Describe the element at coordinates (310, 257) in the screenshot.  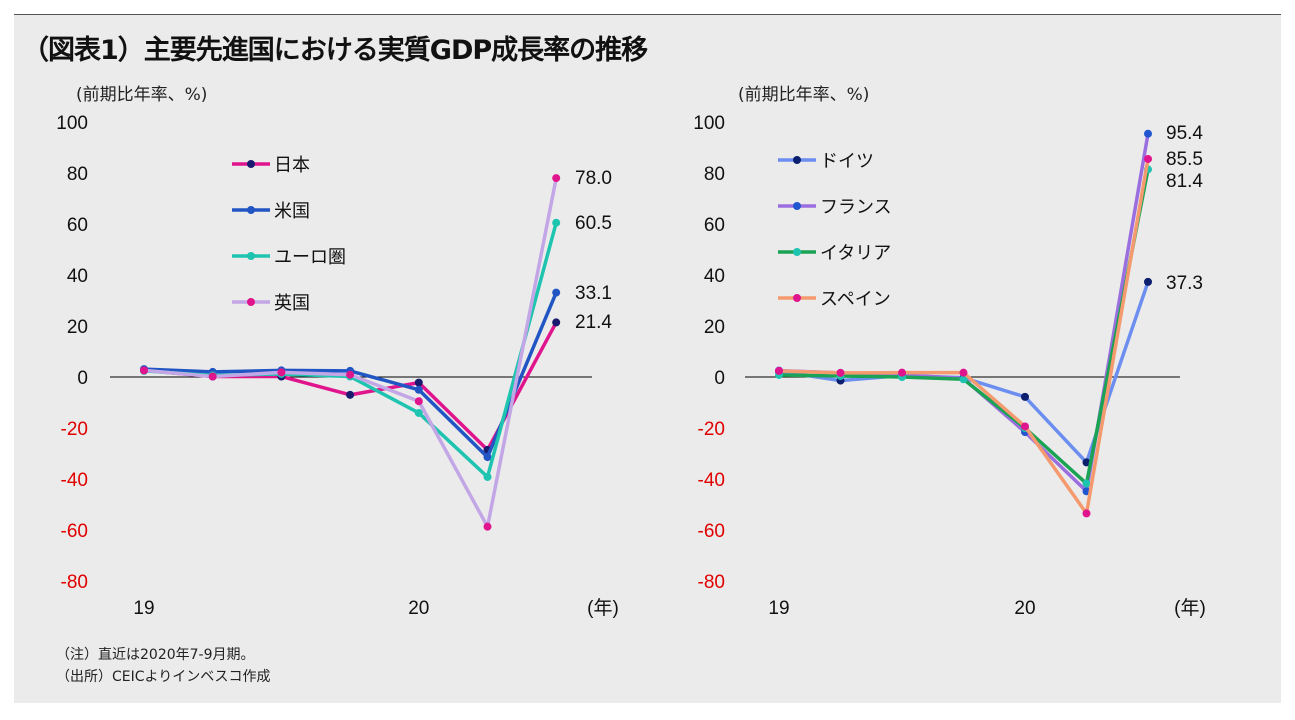
I see `legend-label: ユーロ圏` at that location.